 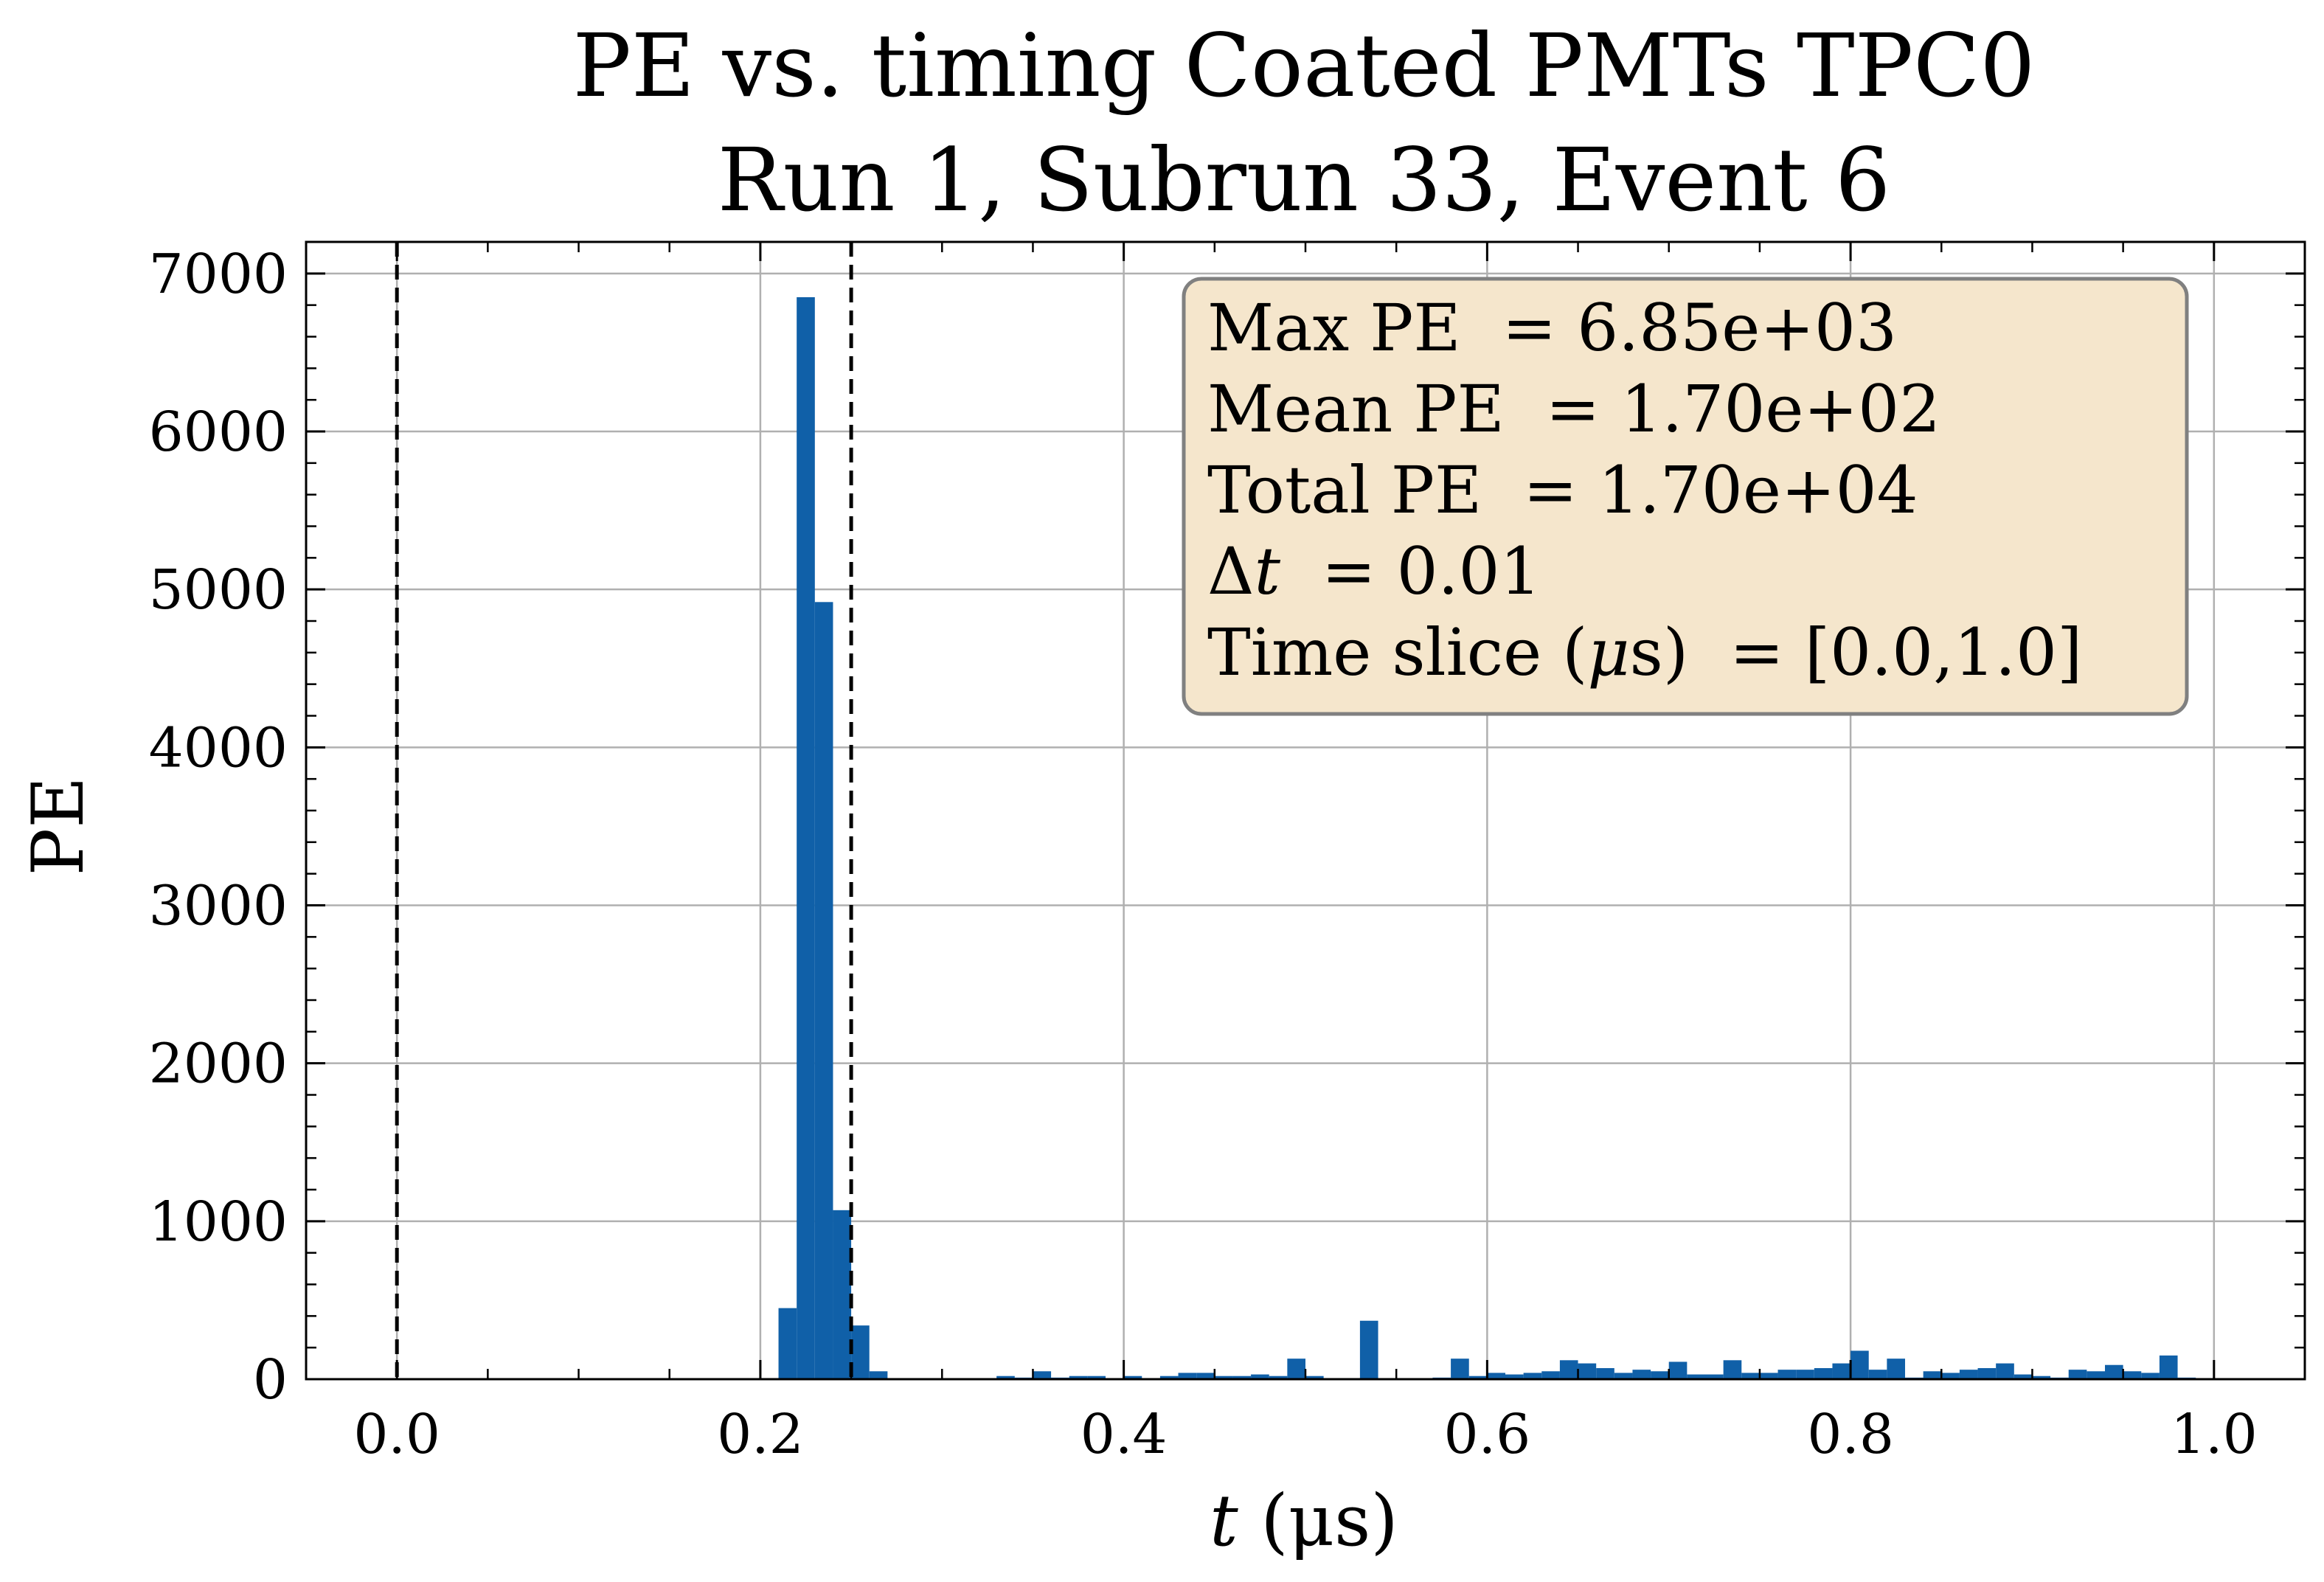 I want to click on y-tick-label: 6000, so click(x=218, y=432).